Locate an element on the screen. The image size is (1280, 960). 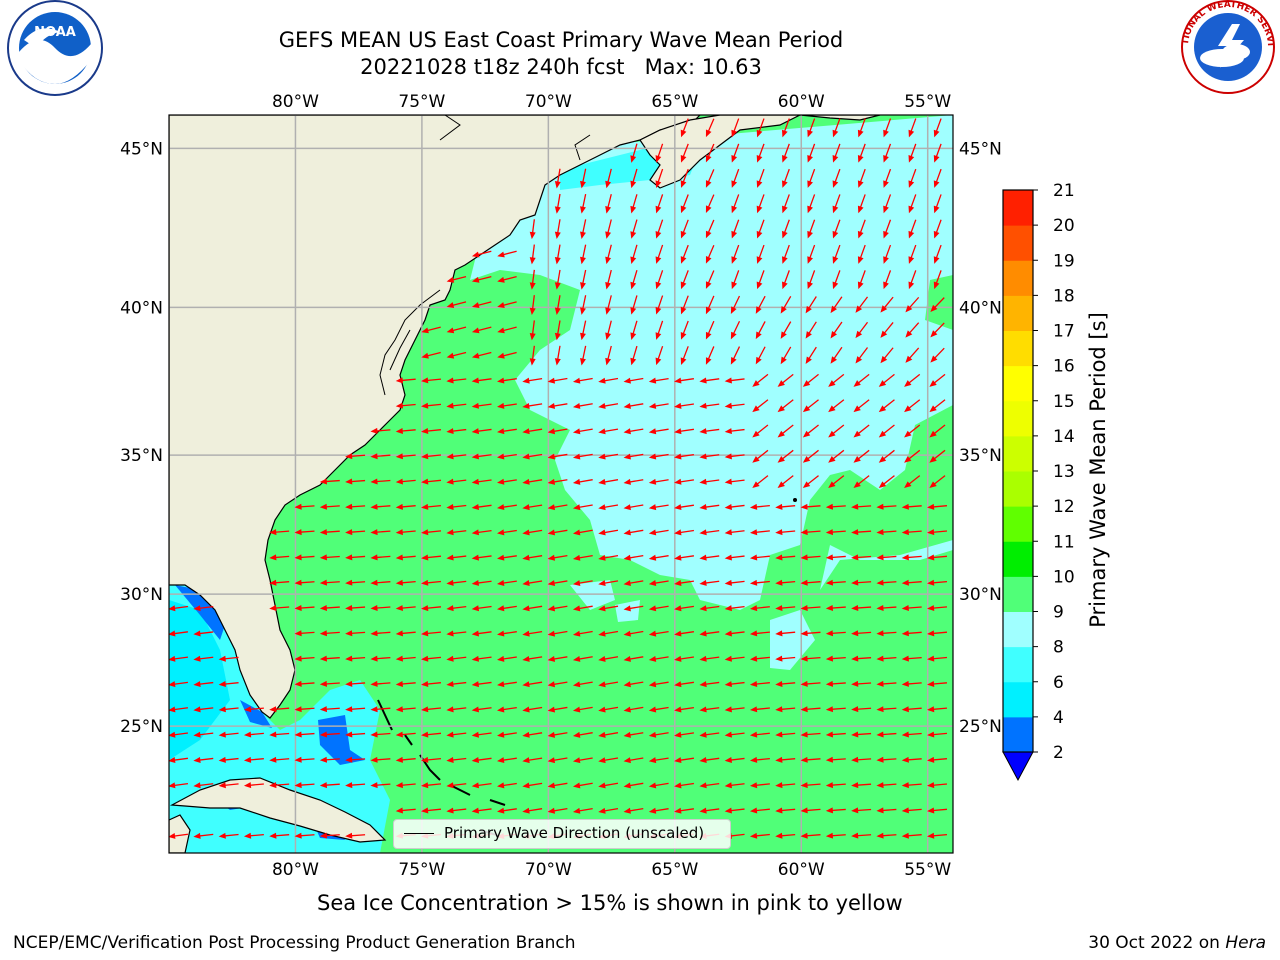
lat-tick-label-right: 35°N is located at coordinates (980, 456).